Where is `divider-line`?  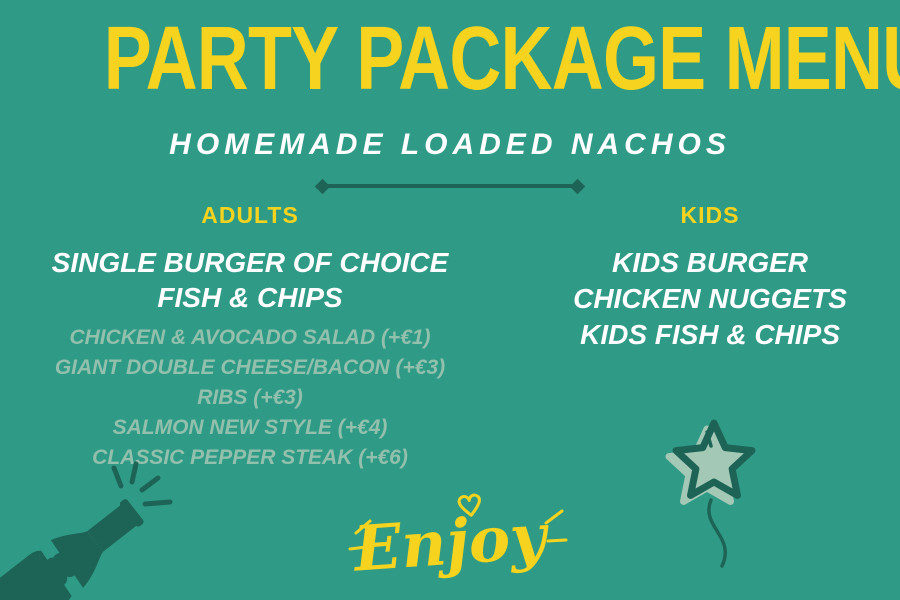 divider-line is located at coordinates (450, 186).